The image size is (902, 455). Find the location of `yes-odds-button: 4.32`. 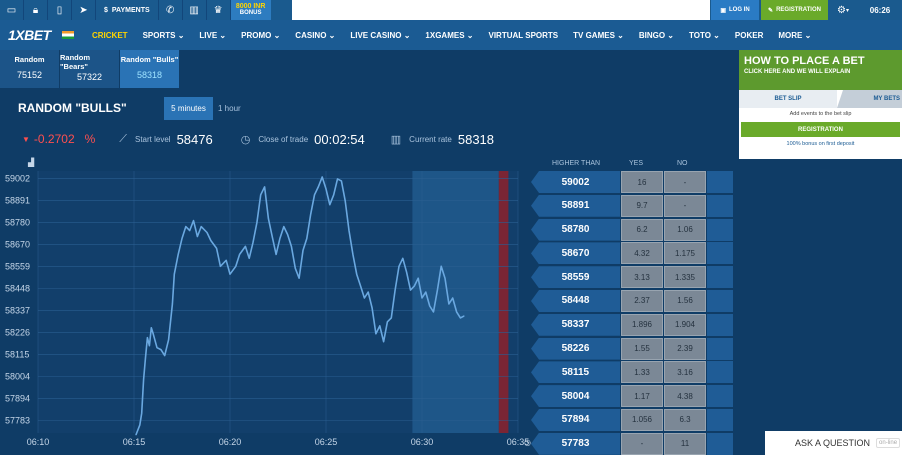

yes-odds-button: 4.32 is located at coordinates (642, 253).